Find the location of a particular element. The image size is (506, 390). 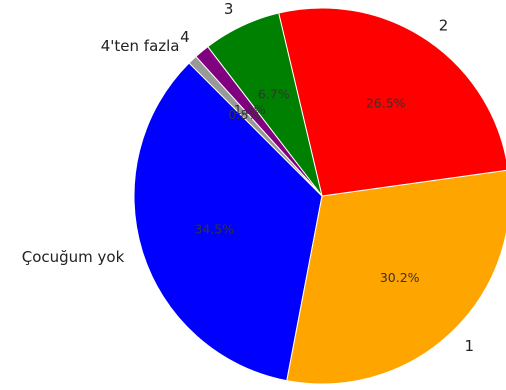

pie-category-label: 4 is located at coordinates (185, 37).